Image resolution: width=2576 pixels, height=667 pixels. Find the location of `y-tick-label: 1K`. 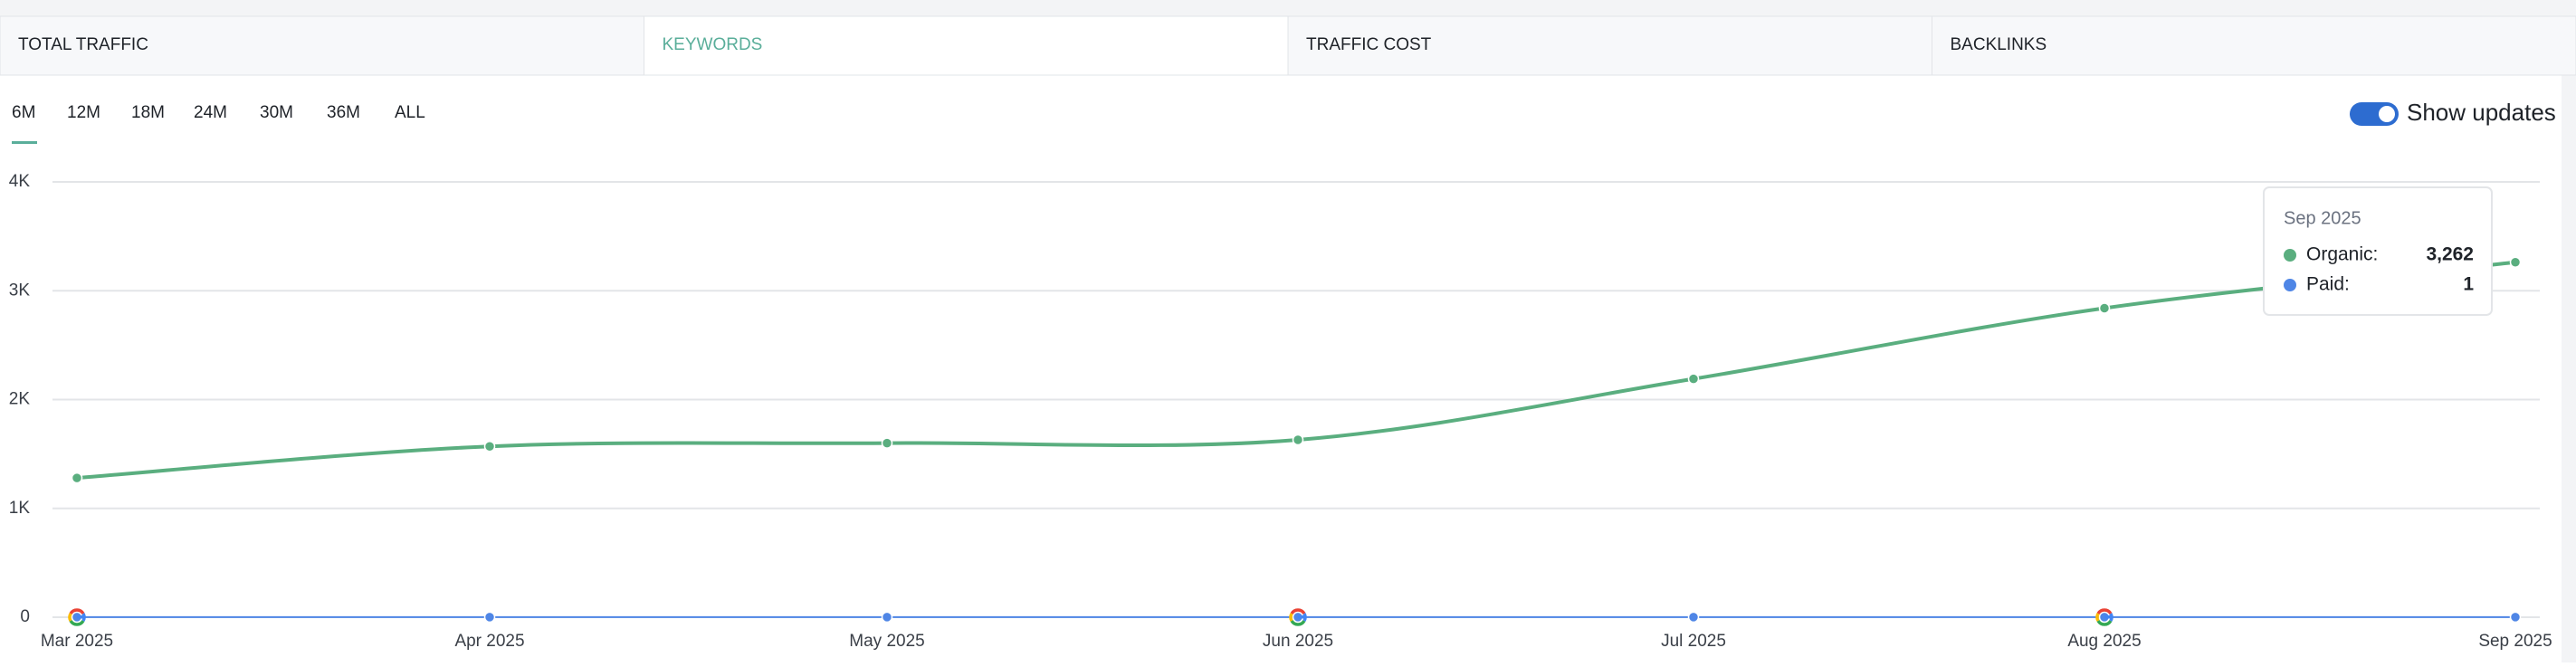

y-tick-label: 1K is located at coordinates (20, 508).